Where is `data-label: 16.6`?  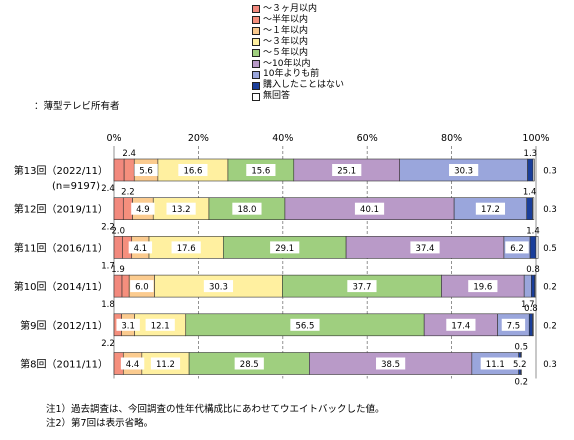
data-label: 16.6 is located at coordinates (192, 172).